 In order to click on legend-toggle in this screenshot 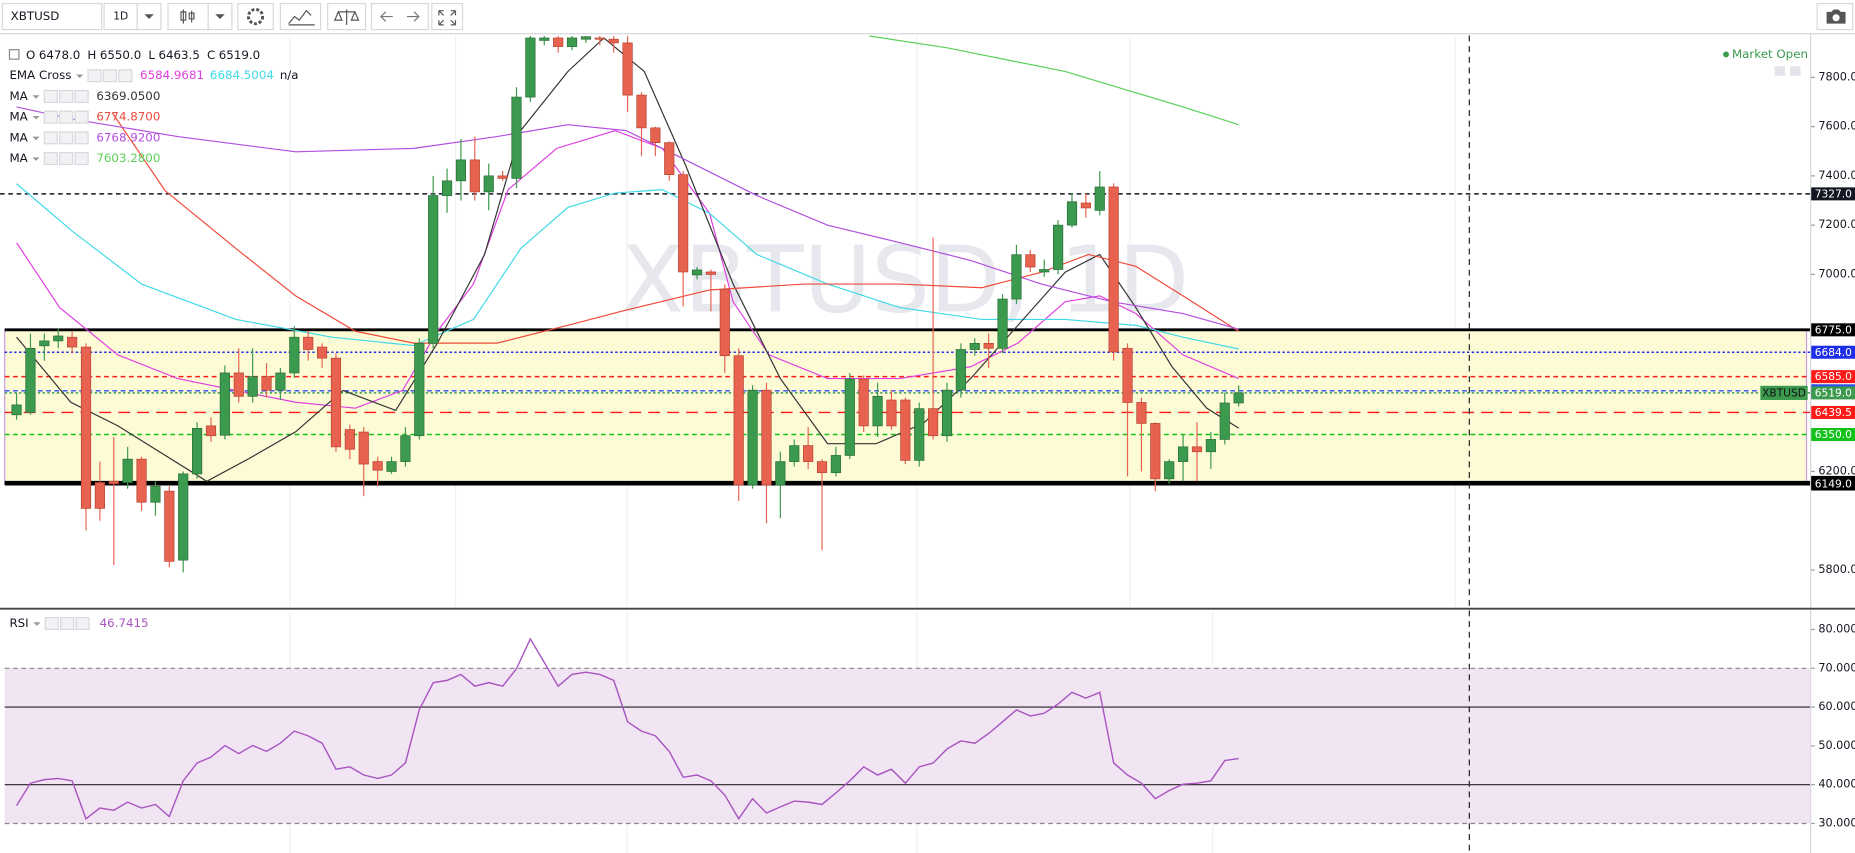, I will do `click(14, 54)`.